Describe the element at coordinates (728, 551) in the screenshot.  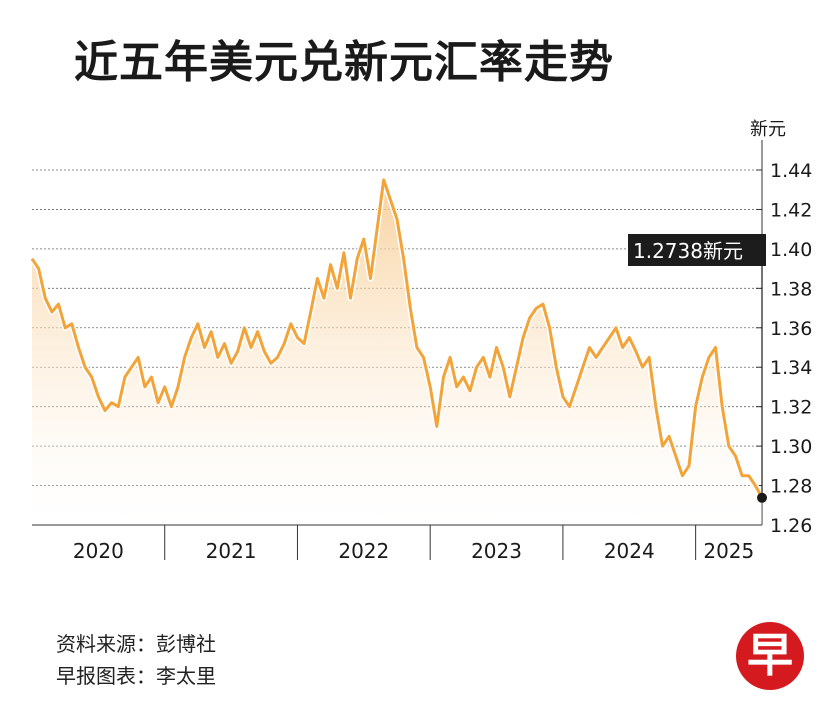
I see `x-tick-label: 2025` at that location.